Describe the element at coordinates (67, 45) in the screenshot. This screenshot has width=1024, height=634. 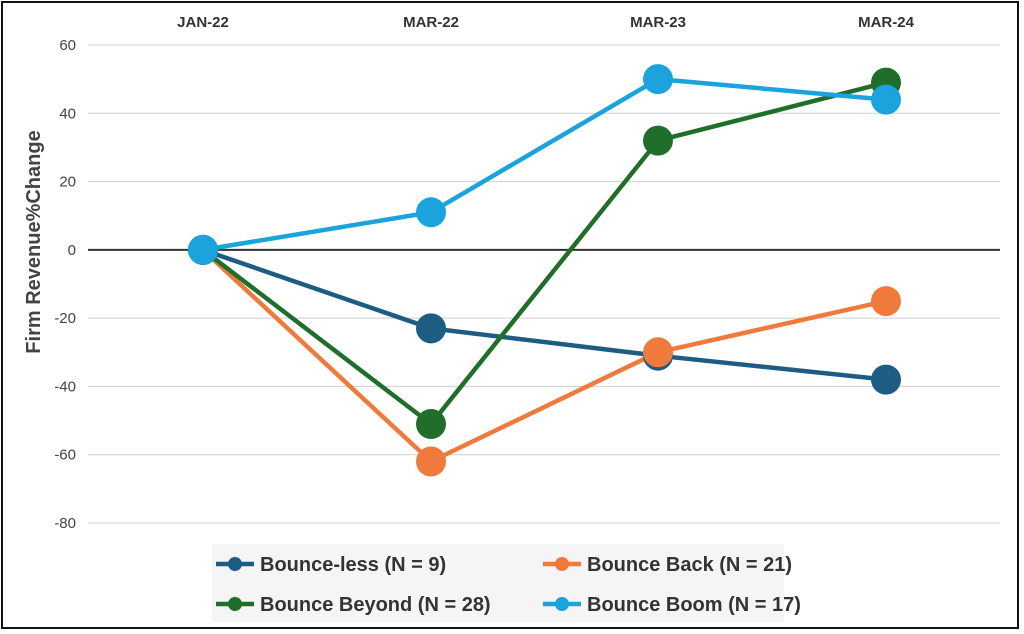
I see `y-tick-label: 60` at that location.